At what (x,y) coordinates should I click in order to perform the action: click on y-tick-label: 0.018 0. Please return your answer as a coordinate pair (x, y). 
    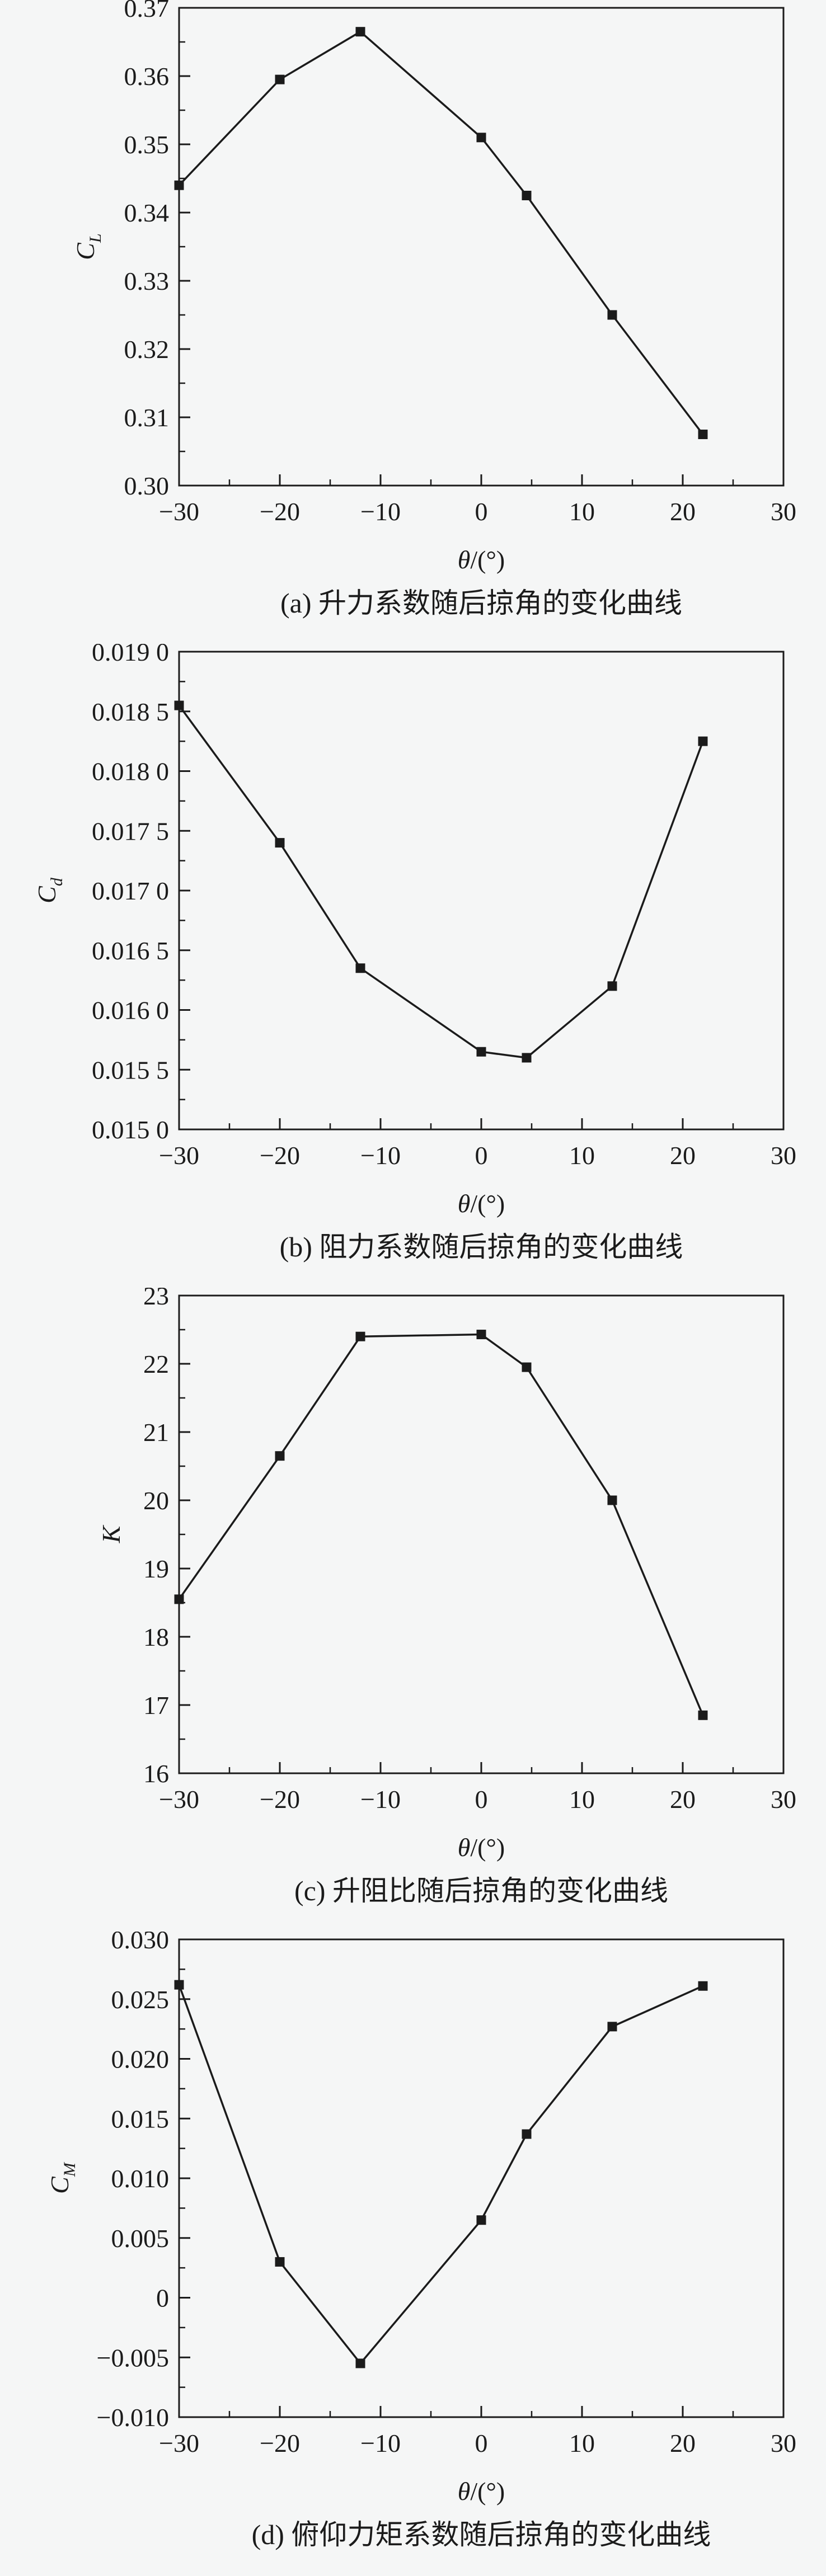
    Looking at the image, I should click on (130, 771).